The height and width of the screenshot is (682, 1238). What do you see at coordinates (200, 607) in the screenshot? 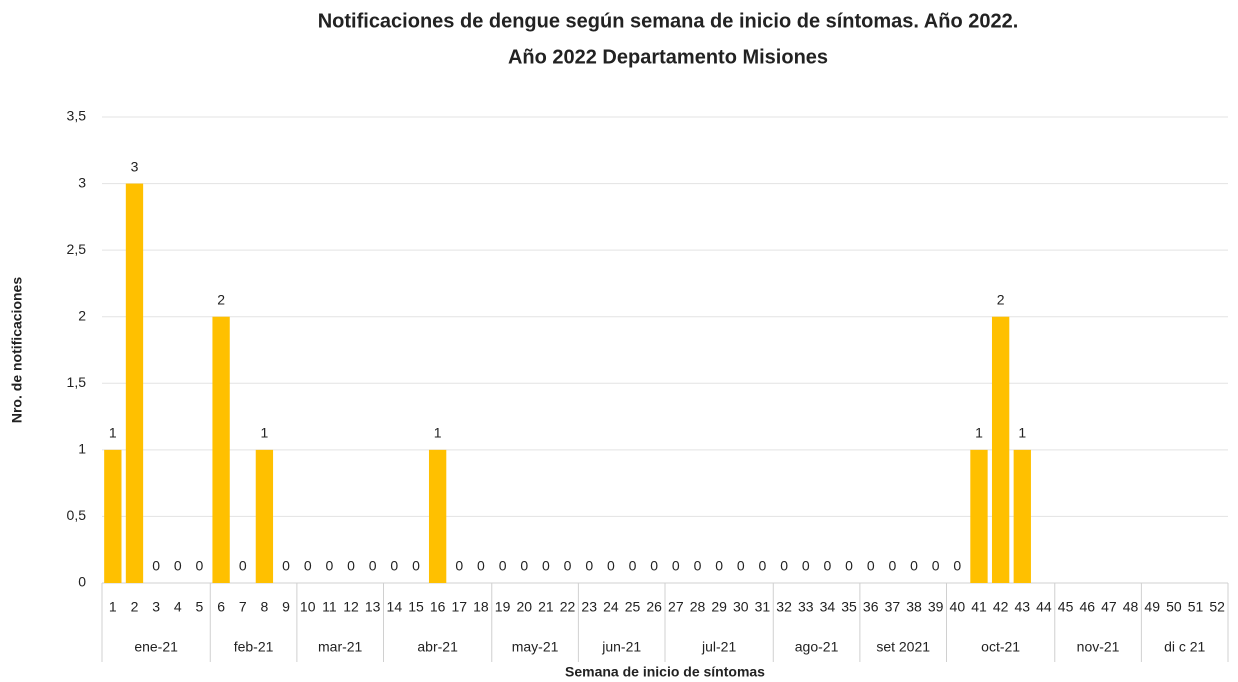
I see `x-tick-label: 5` at bounding box center [200, 607].